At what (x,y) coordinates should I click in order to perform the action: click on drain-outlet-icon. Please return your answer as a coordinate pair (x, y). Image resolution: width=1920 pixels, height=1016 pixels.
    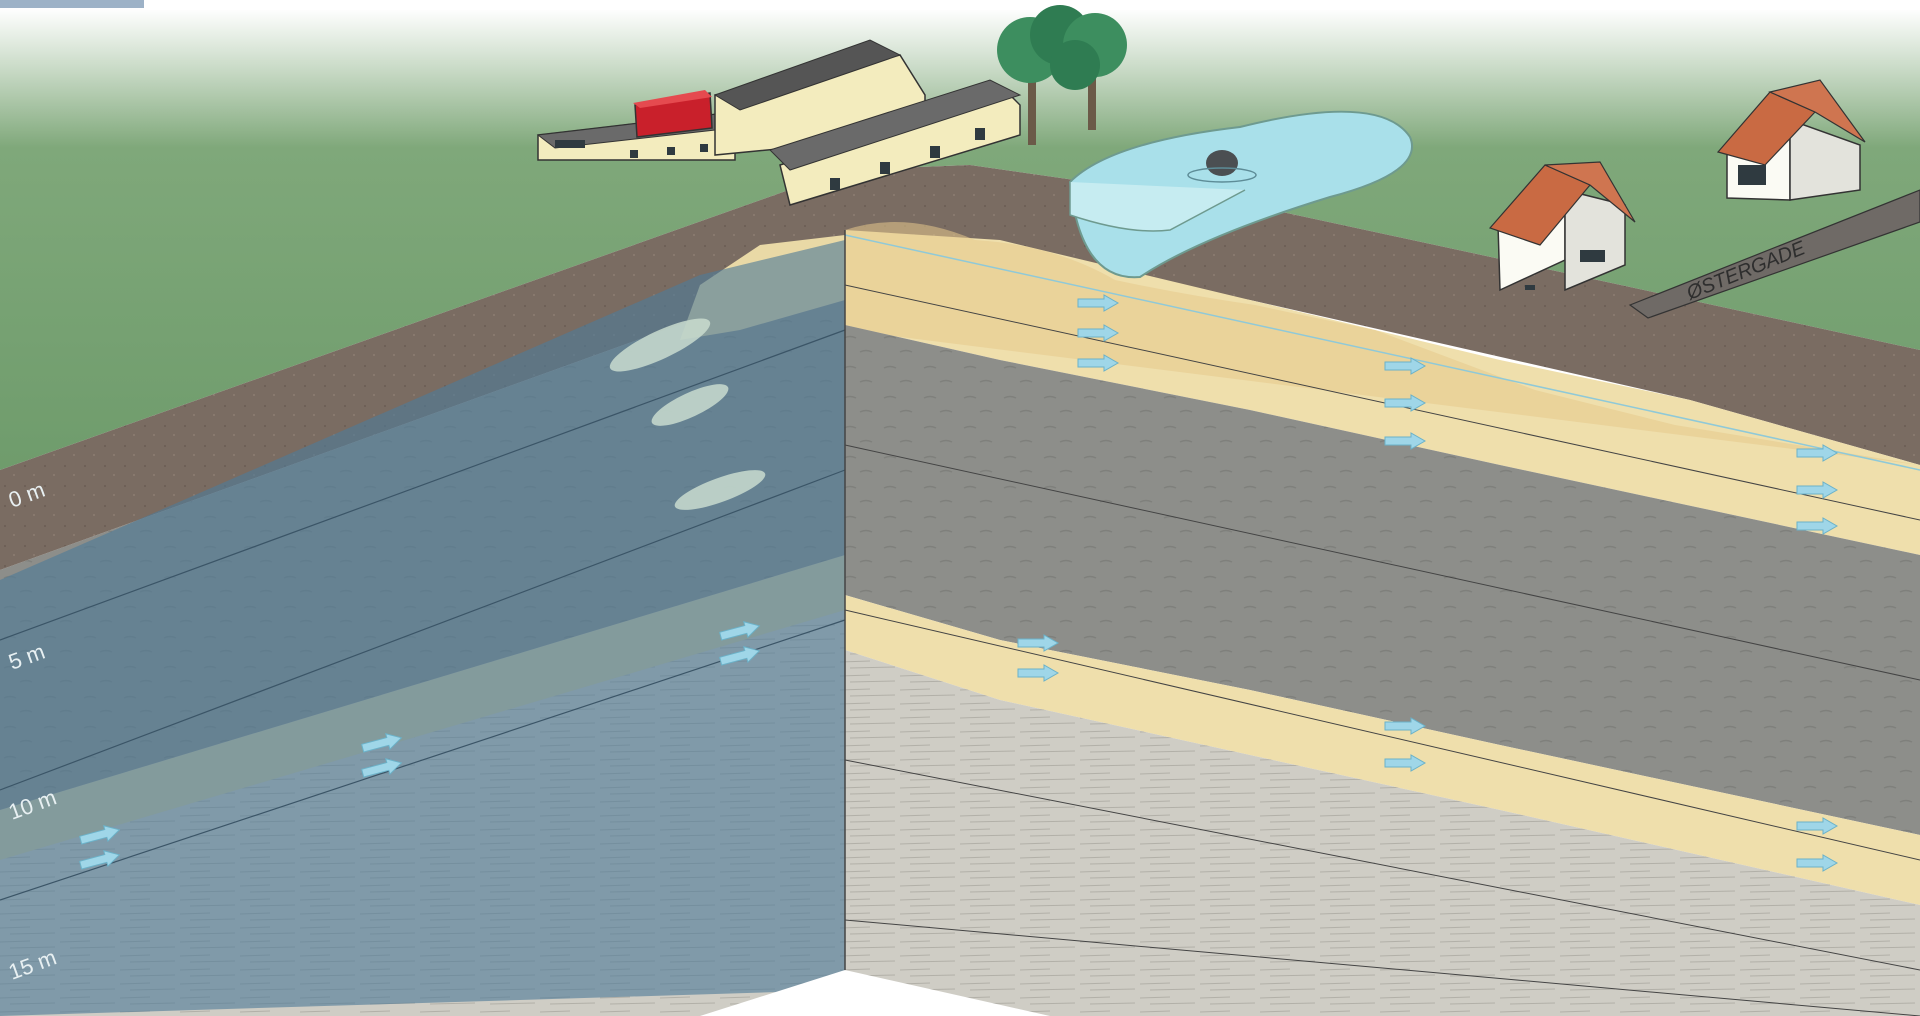
    Looking at the image, I should click on (1530, 287).